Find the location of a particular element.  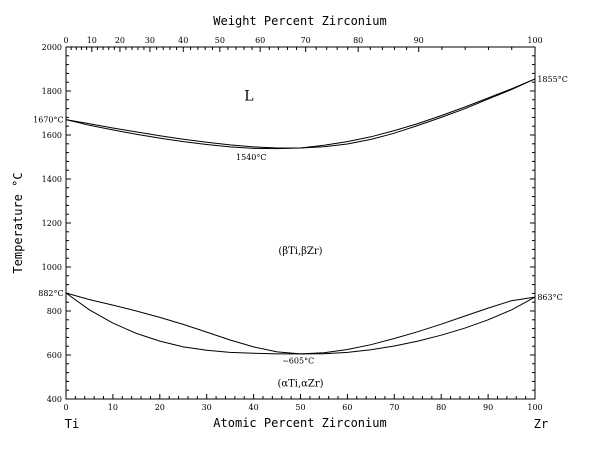

x-tick-label: 30 is located at coordinates (207, 407).